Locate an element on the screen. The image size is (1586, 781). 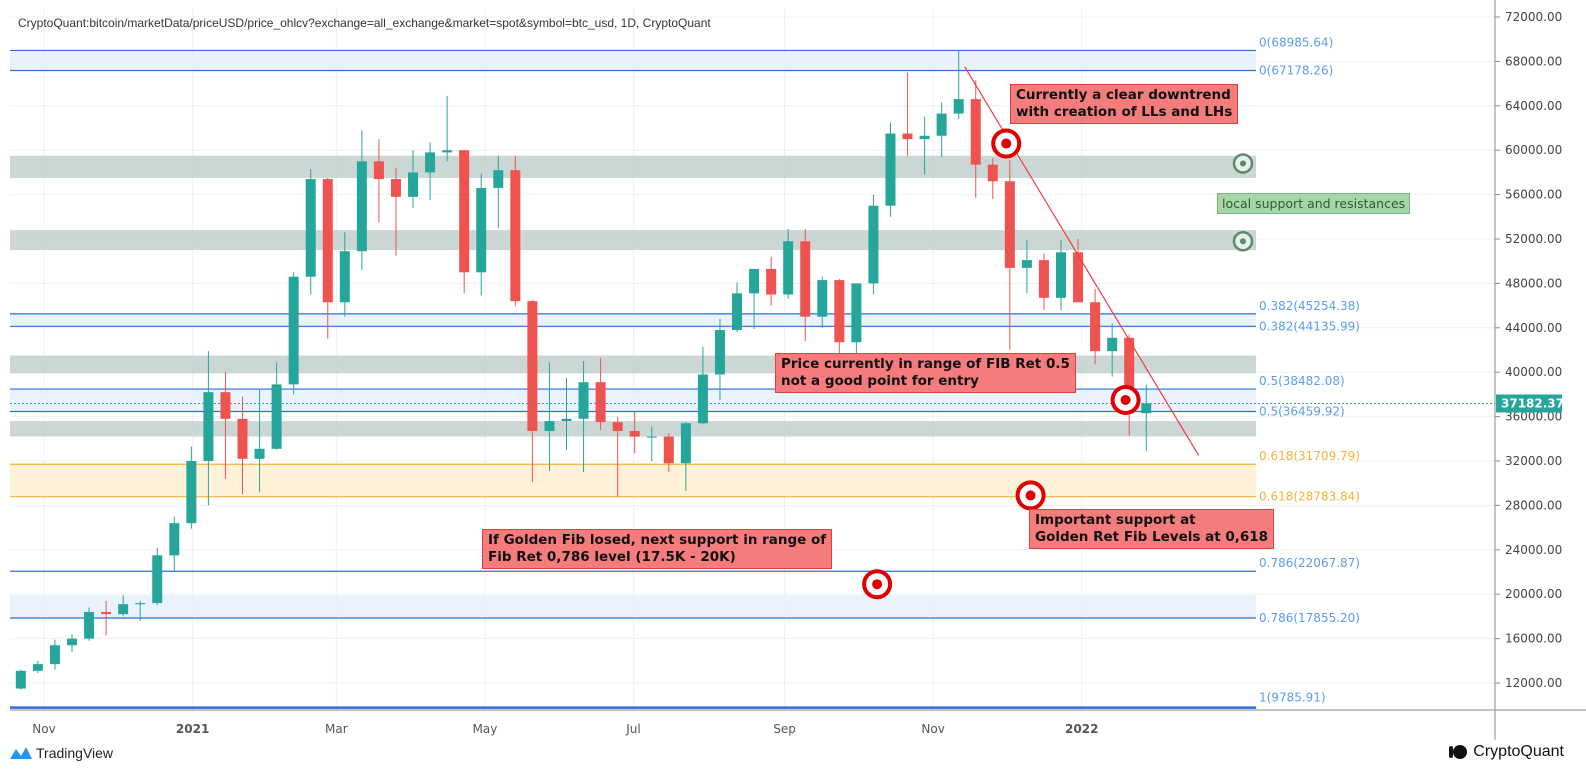
tradingview-logo: TradingView is located at coordinates (61, 753).